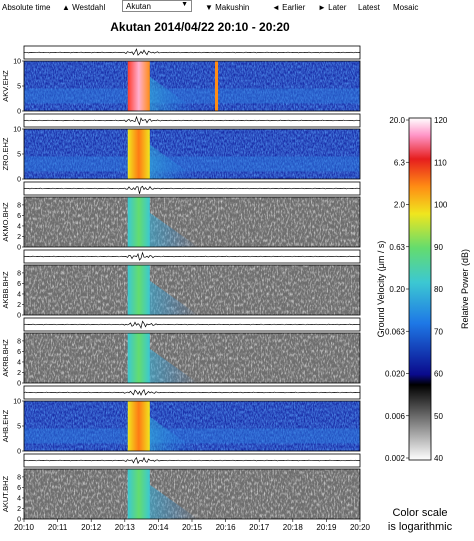 The height and width of the screenshot is (541, 474). Describe the element at coordinates (440, 162) in the screenshot. I see `colorbar-power-label: 110` at that location.